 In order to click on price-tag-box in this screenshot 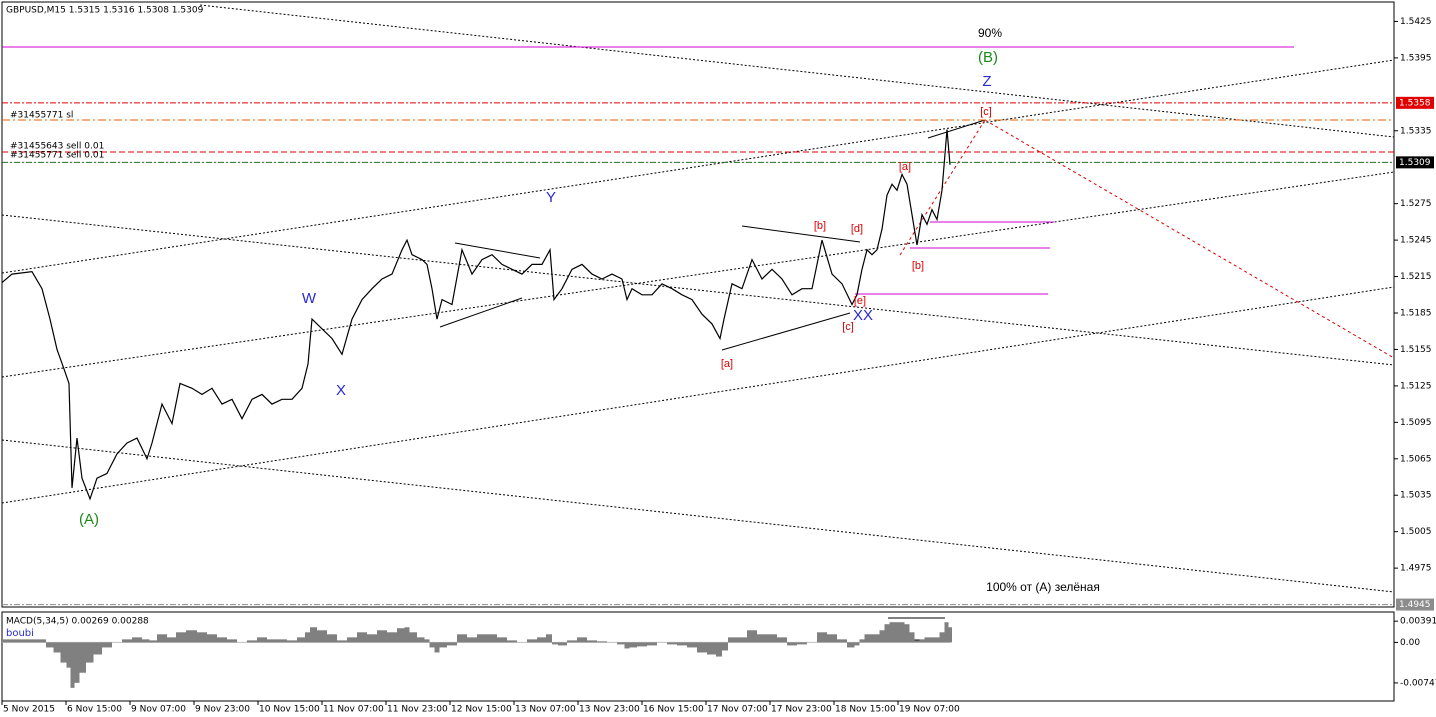, I will do `click(1415, 102)`.